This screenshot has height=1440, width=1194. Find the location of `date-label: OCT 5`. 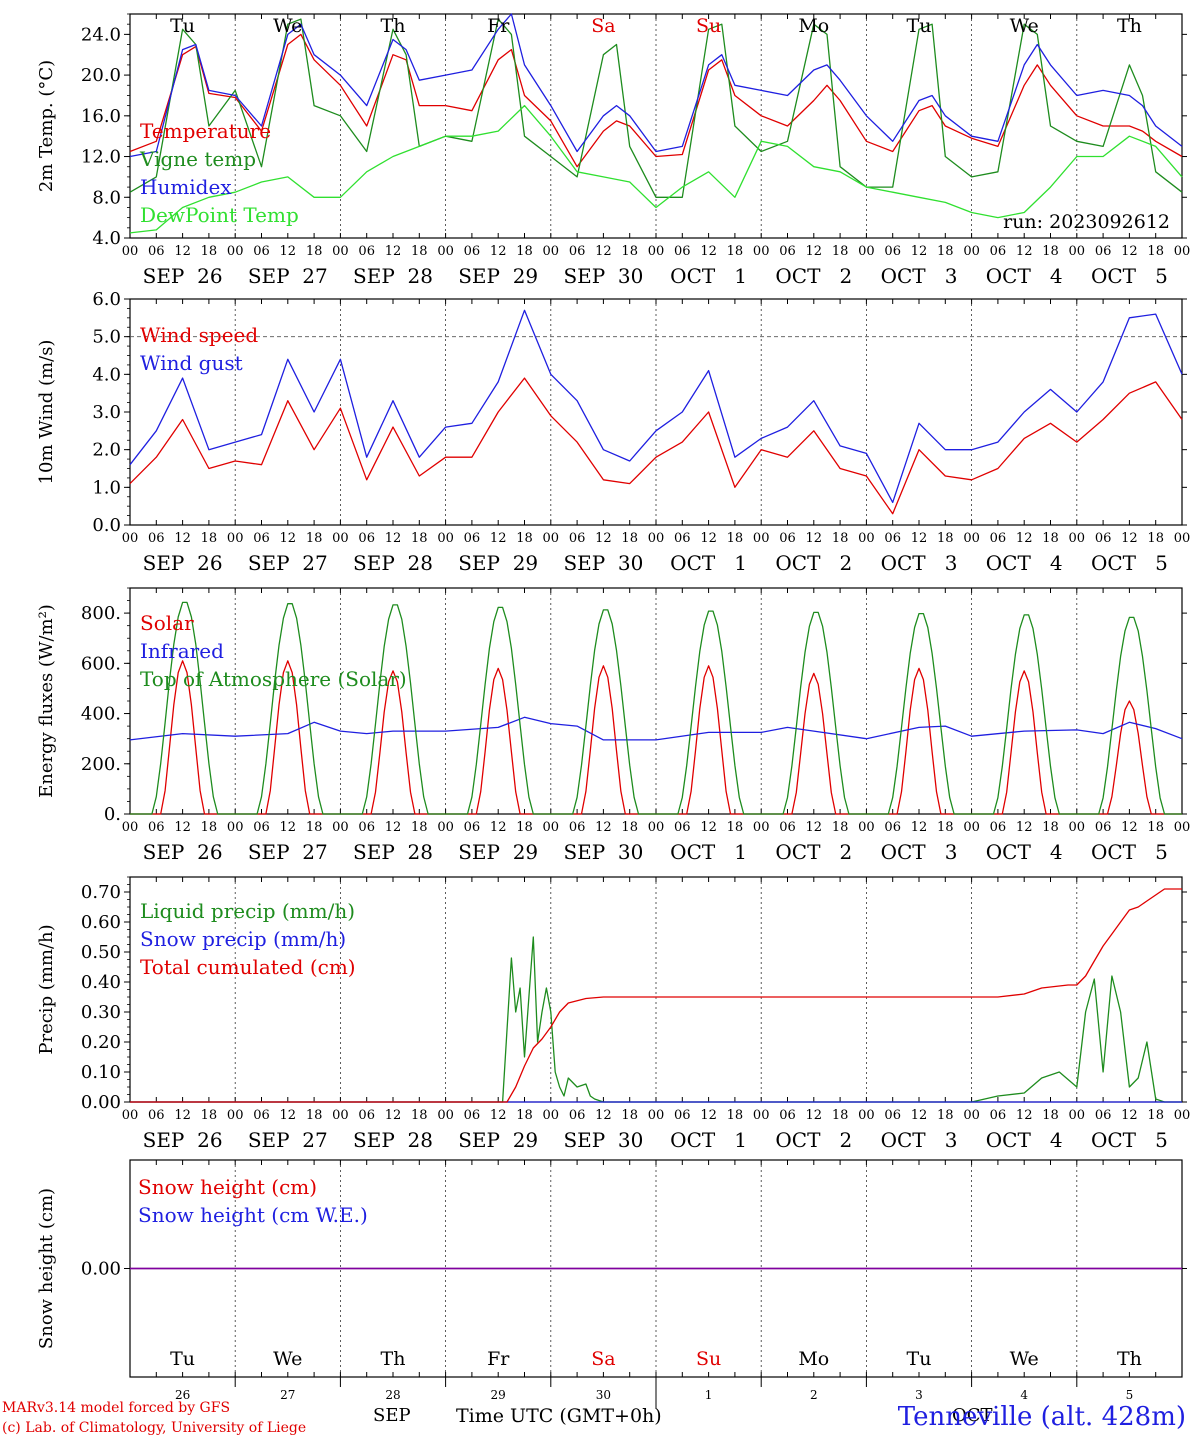

date-label: OCT 5 is located at coordinates (1129, 276).